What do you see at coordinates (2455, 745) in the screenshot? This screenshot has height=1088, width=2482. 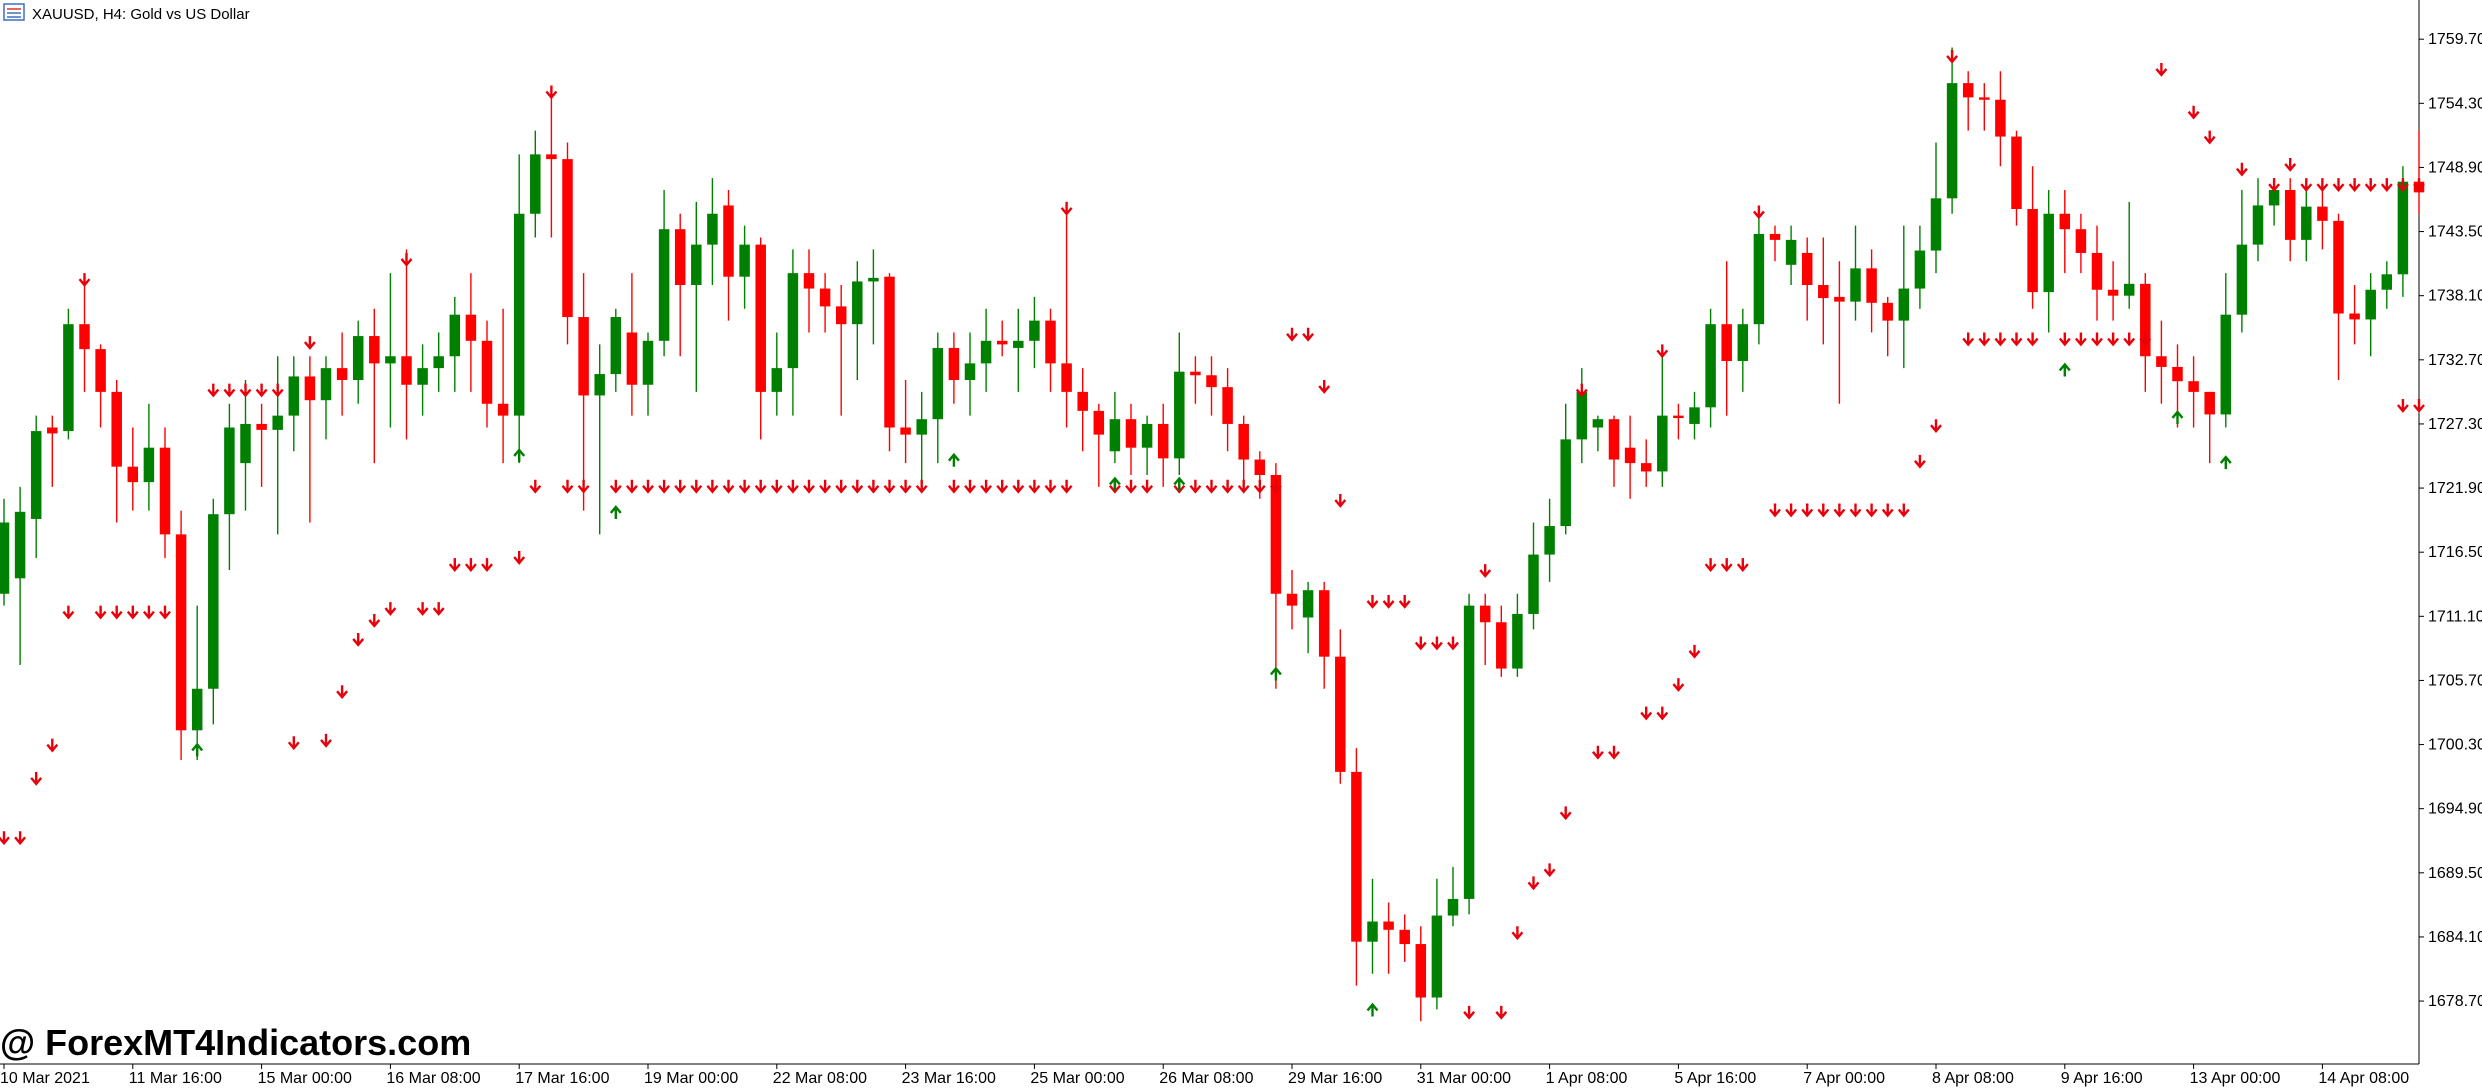 I see `y-tick-label: 1700.30` at bounding box center [2455, 745].